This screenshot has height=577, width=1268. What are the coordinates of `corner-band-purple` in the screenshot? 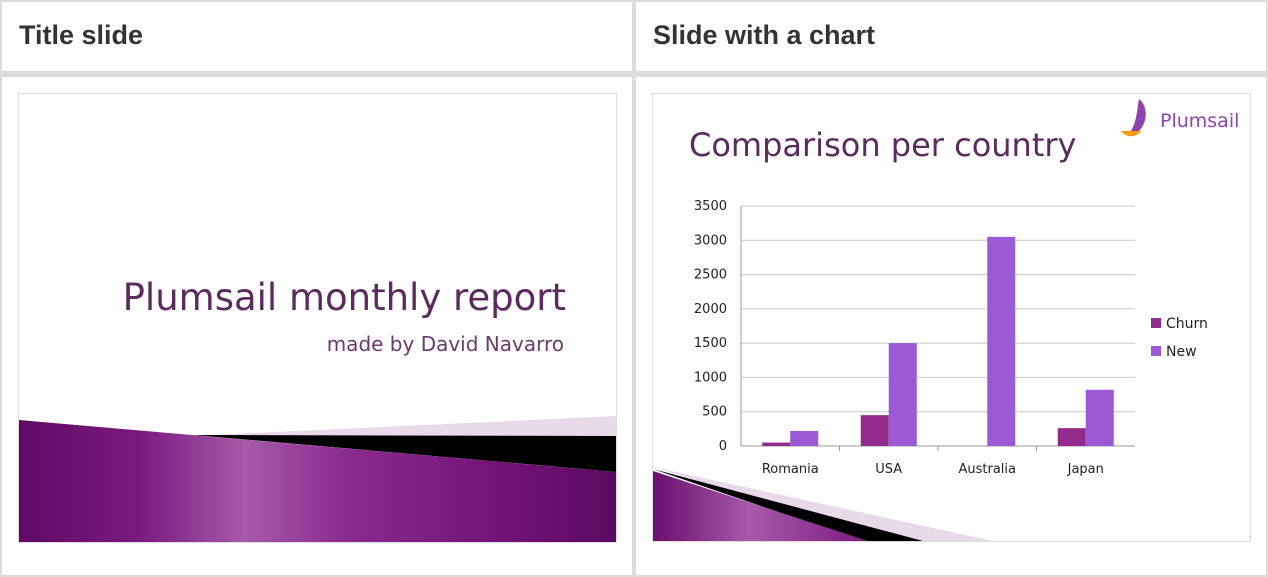 It's located at (760, 506).